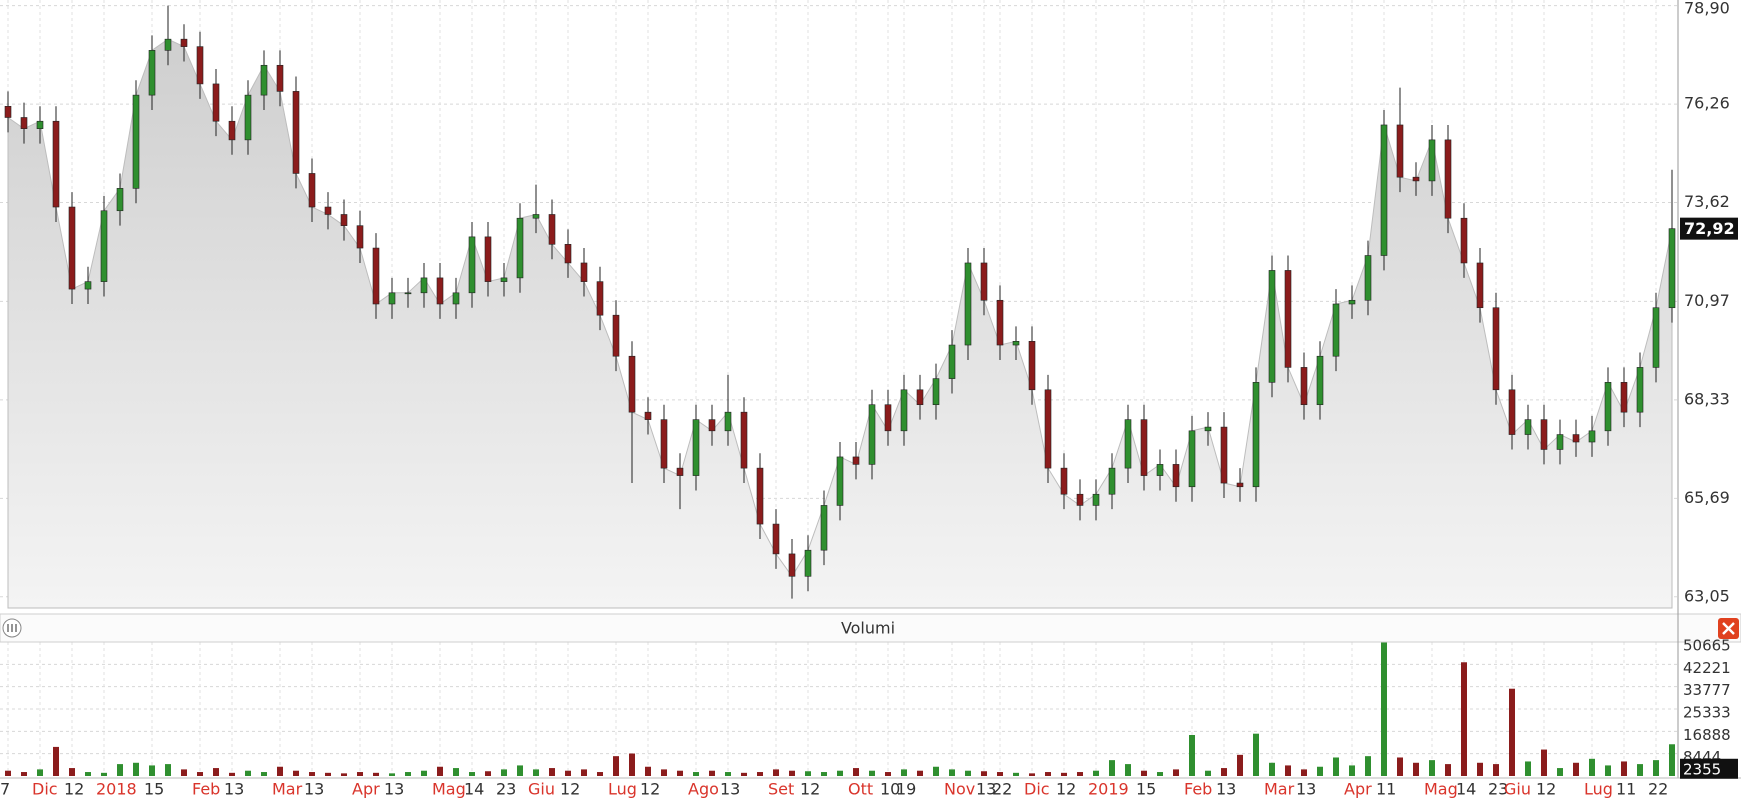  I want to click on x-tick-label: 11, so click(1626, 789).